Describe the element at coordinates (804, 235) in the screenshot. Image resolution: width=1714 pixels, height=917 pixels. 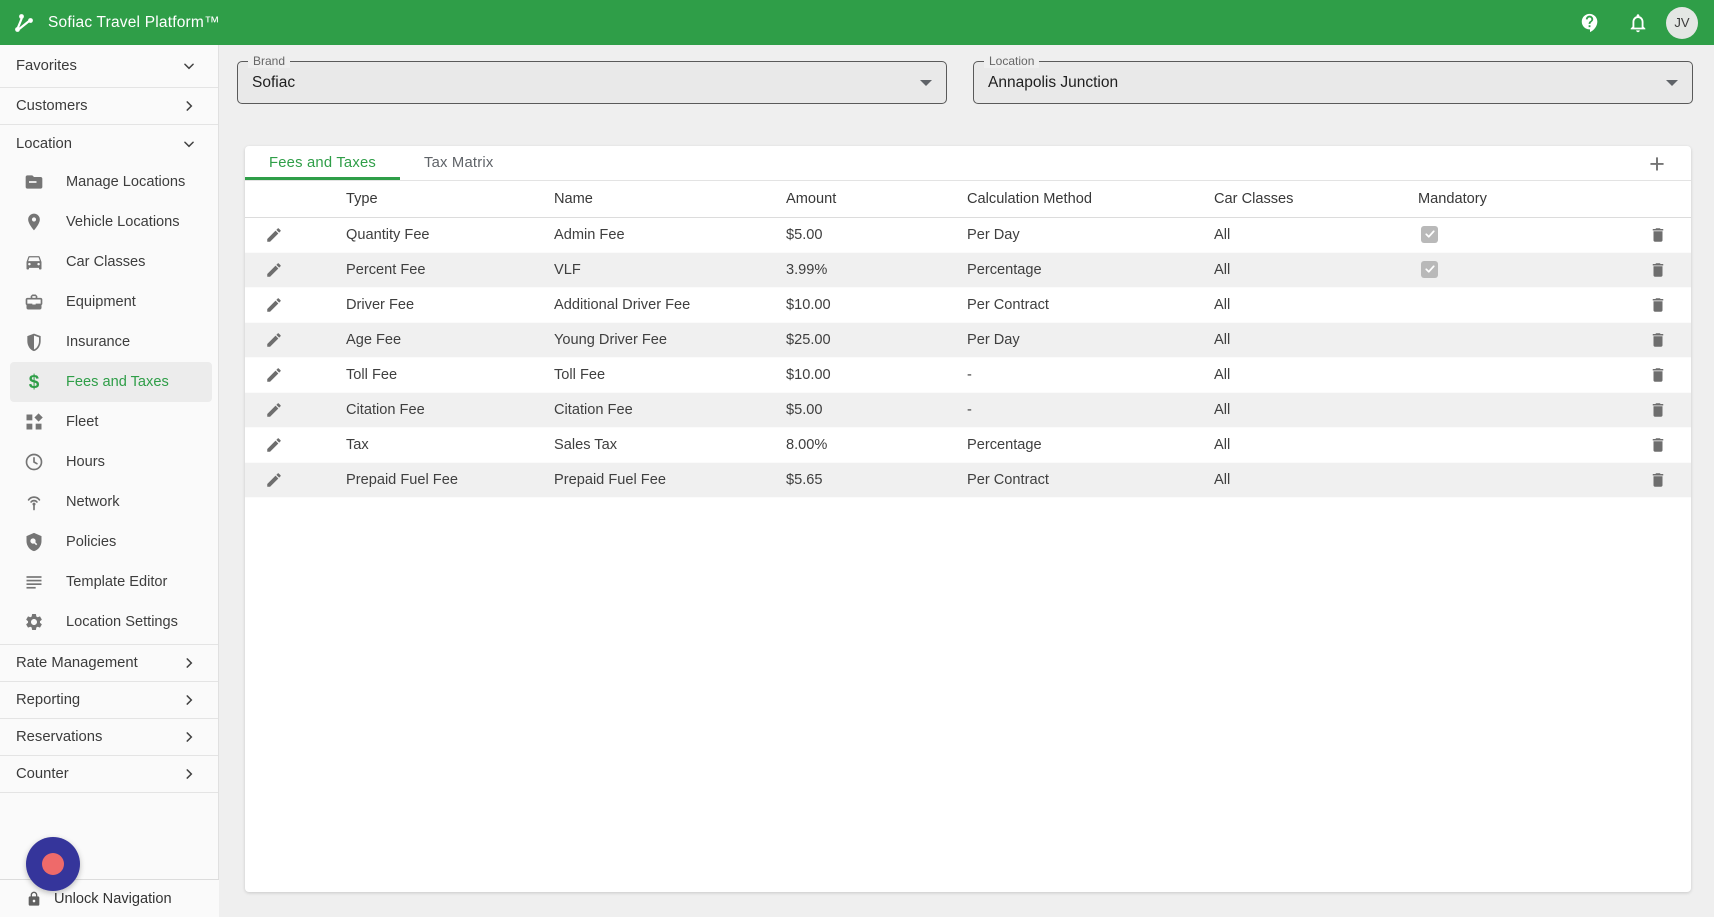
I see `cell-amount: $5.00` at that location.